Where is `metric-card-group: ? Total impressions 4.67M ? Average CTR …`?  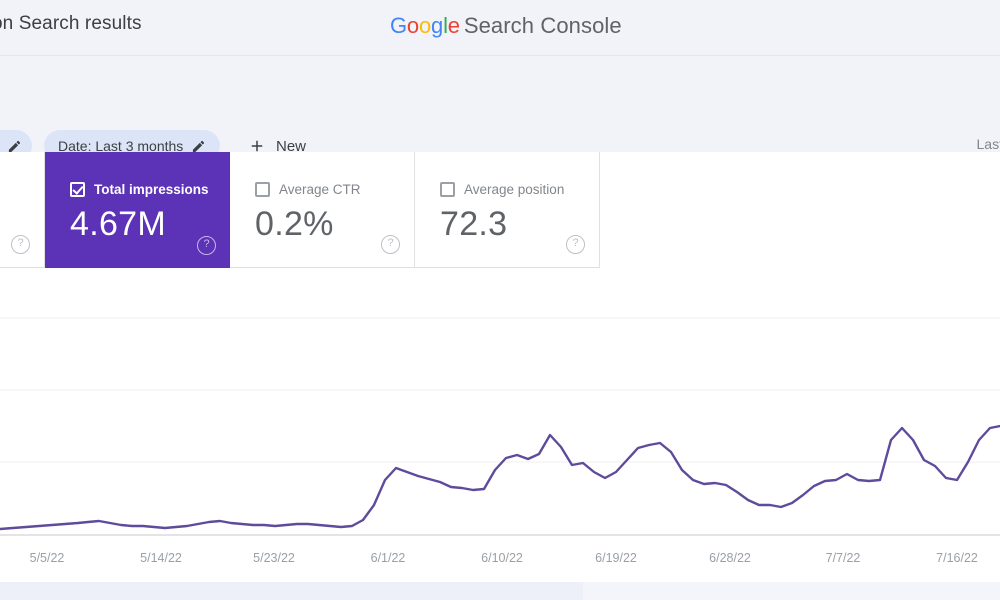 metric-card-group: ? Total impressions 4.67M ? Average CTR … is located at coordinates (300, 210).